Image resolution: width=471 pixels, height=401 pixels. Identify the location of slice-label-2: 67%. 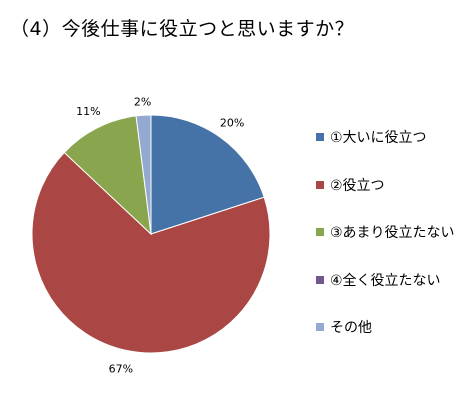
(121, 369).